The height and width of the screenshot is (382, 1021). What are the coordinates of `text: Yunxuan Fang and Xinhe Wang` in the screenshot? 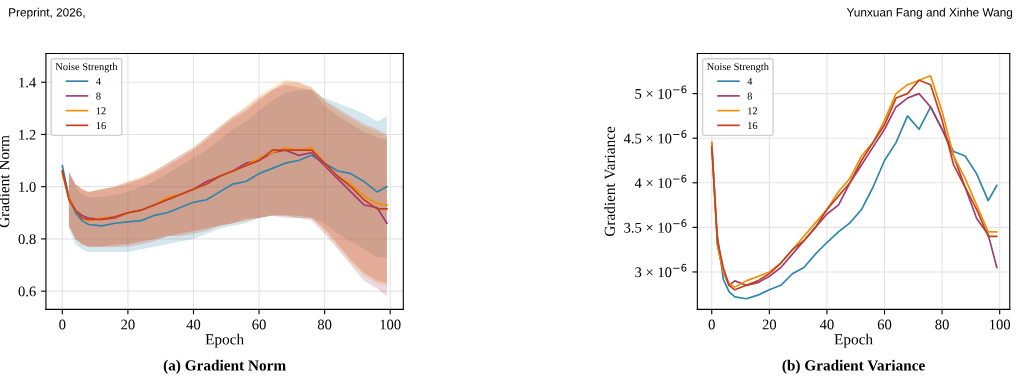 It's located at (929, 13).